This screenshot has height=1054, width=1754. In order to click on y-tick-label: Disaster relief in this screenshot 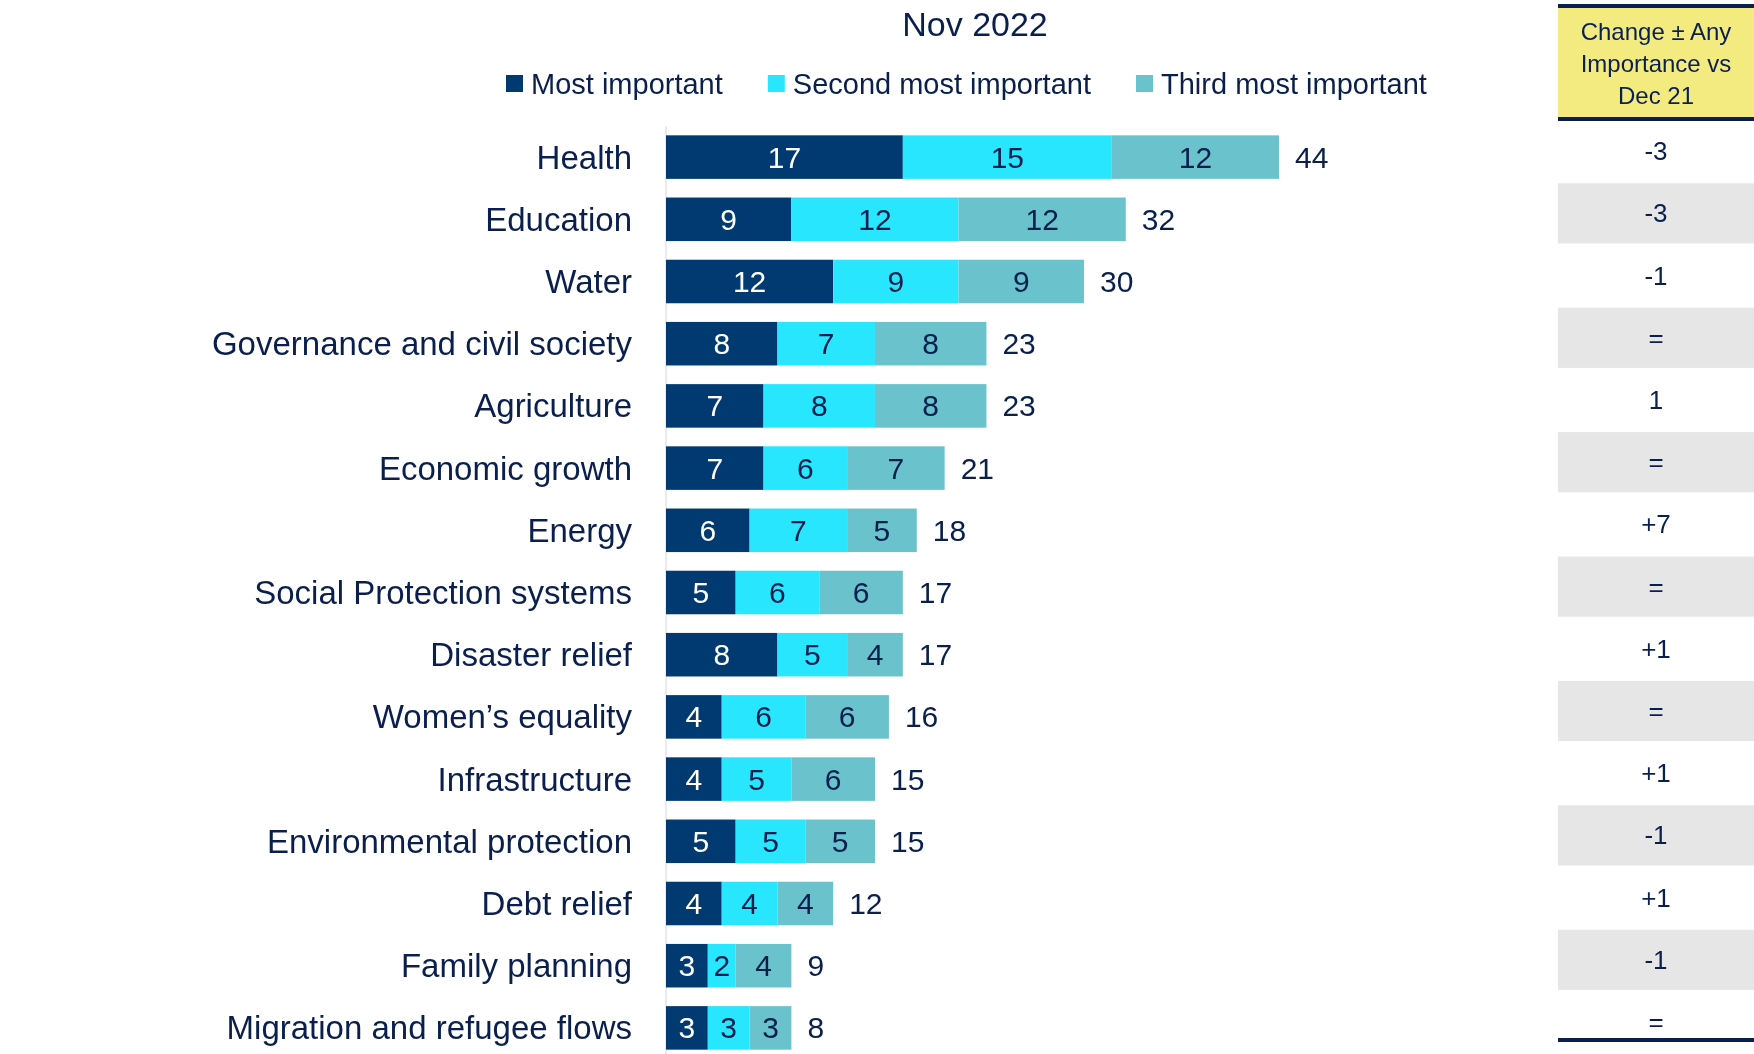, I will do `click(531, 655)`.